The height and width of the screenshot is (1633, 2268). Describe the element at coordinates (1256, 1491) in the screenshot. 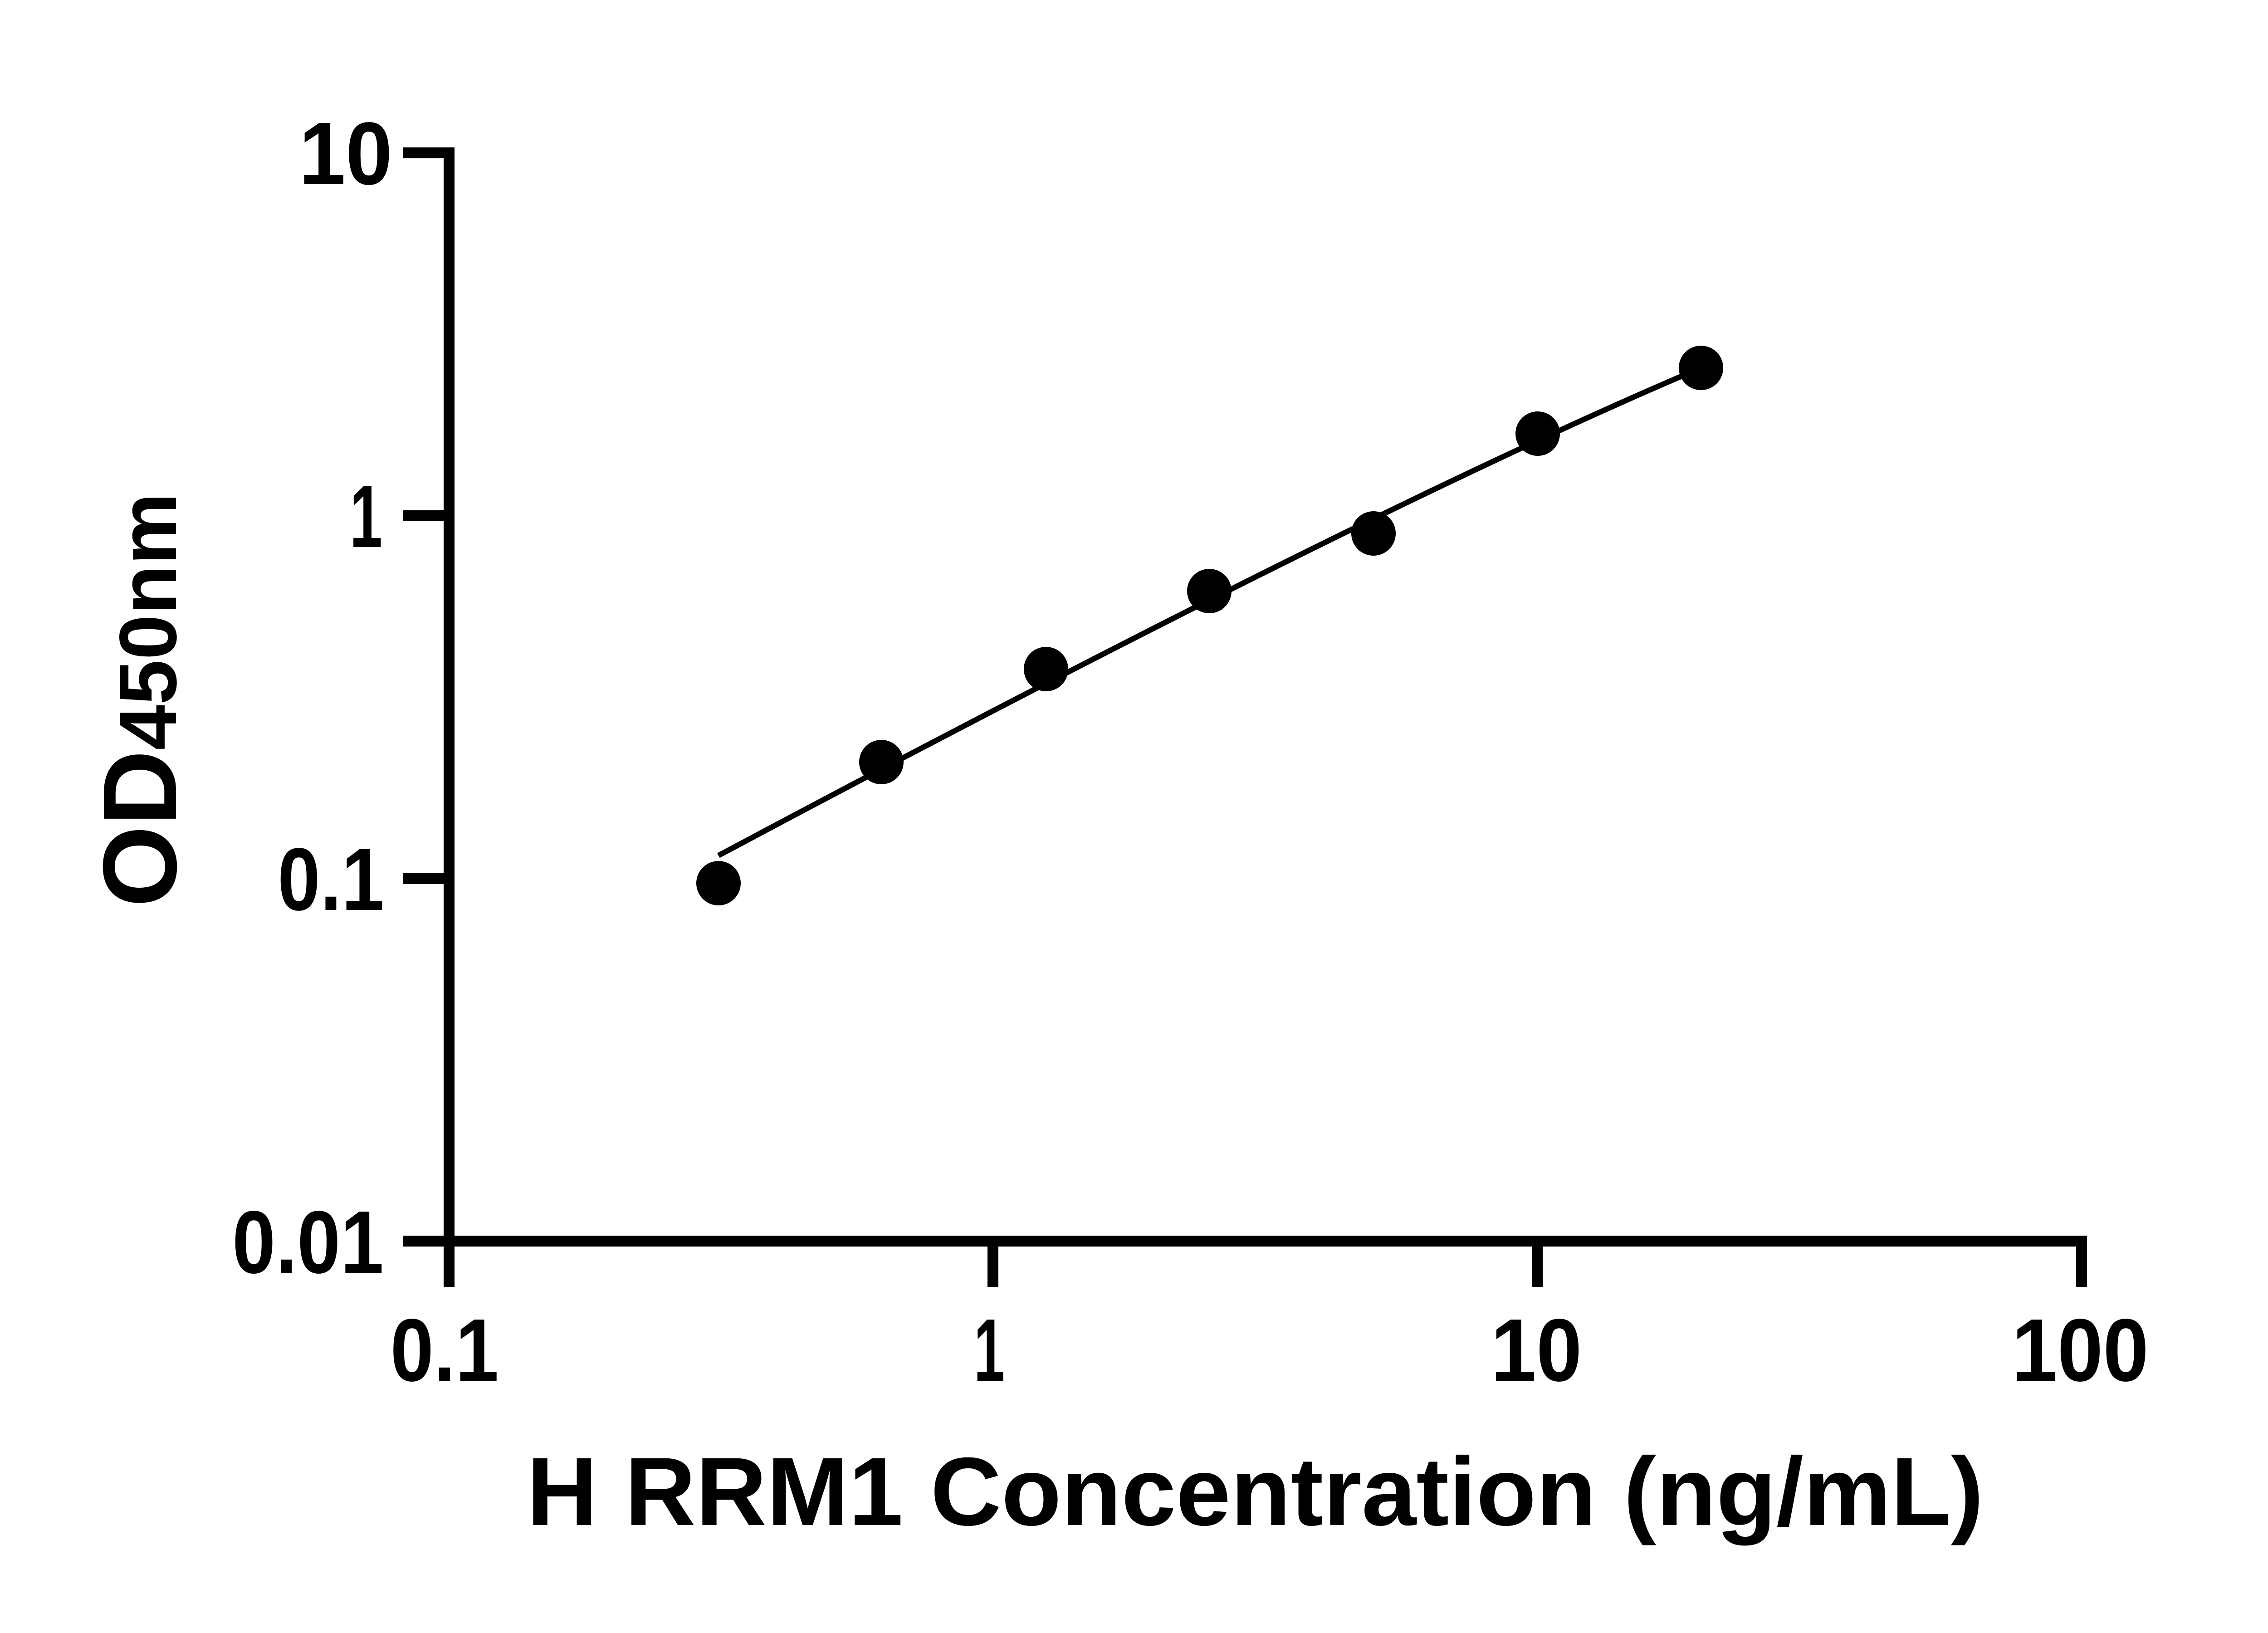

I see `svg-text: H RRM1 Concentration (ng/mL)` at that location.